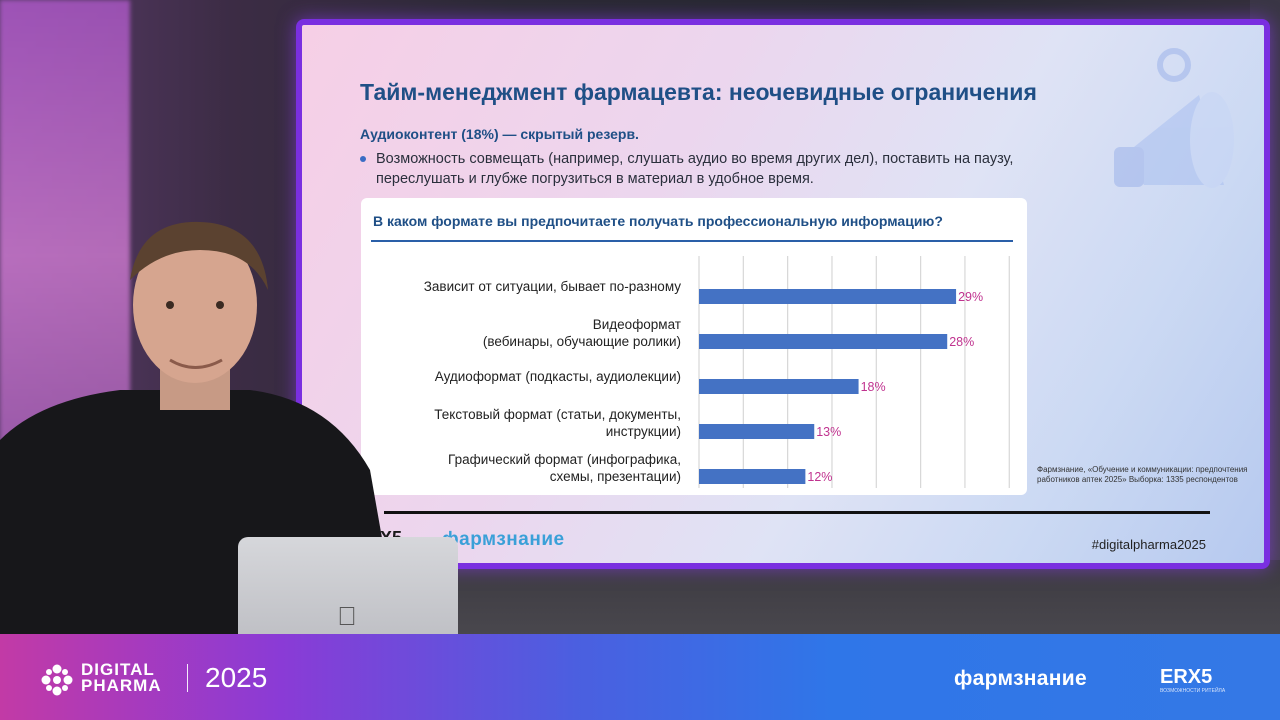  What do you see at coordinates (57, 680) in the screenshot?
I see `digital-pharma-logo-icon` at bounding box center [57, 680].